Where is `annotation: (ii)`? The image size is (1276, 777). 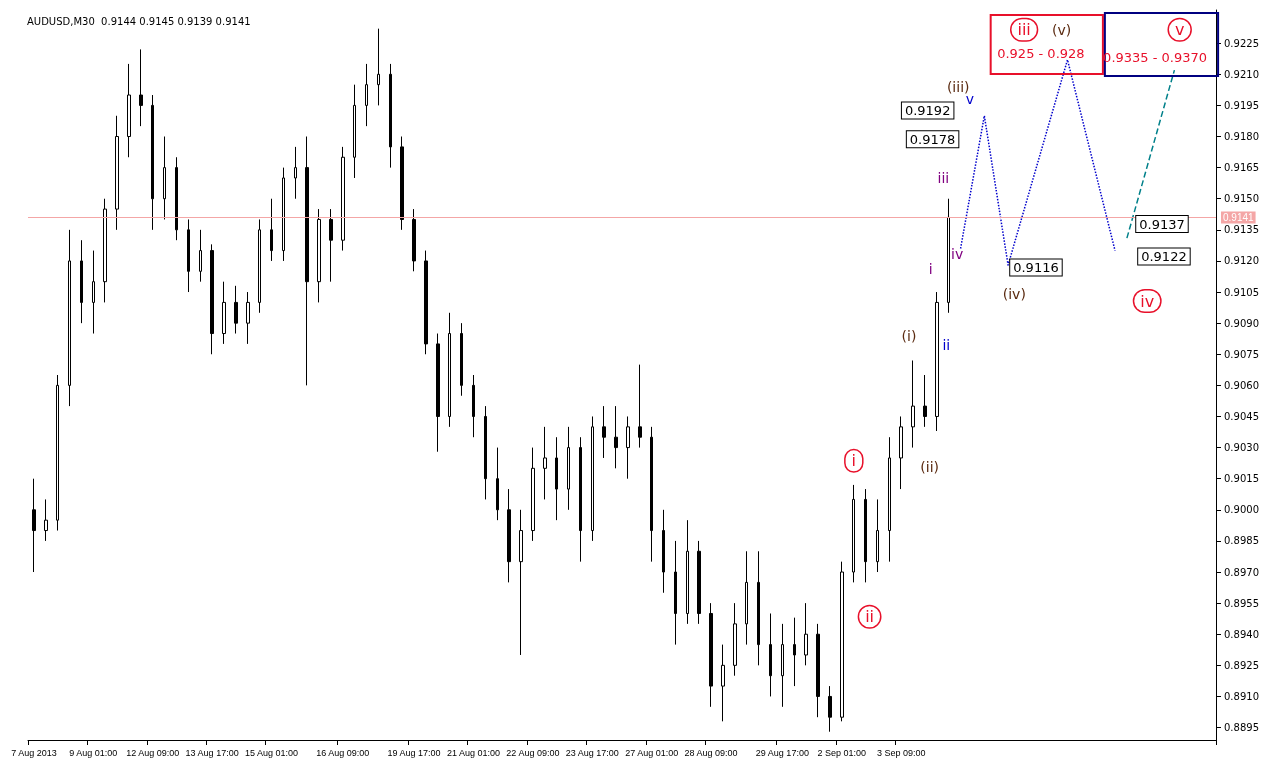 annotation: (ii) is located at coordinates (929, 466).